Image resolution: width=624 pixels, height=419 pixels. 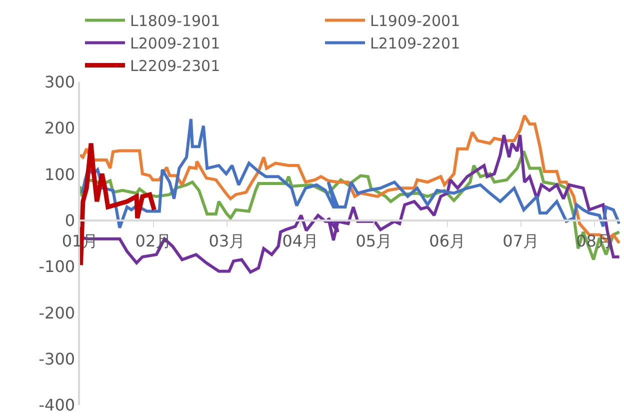 I want to click on y-tick-label: 200, so click(x=60, y=128).